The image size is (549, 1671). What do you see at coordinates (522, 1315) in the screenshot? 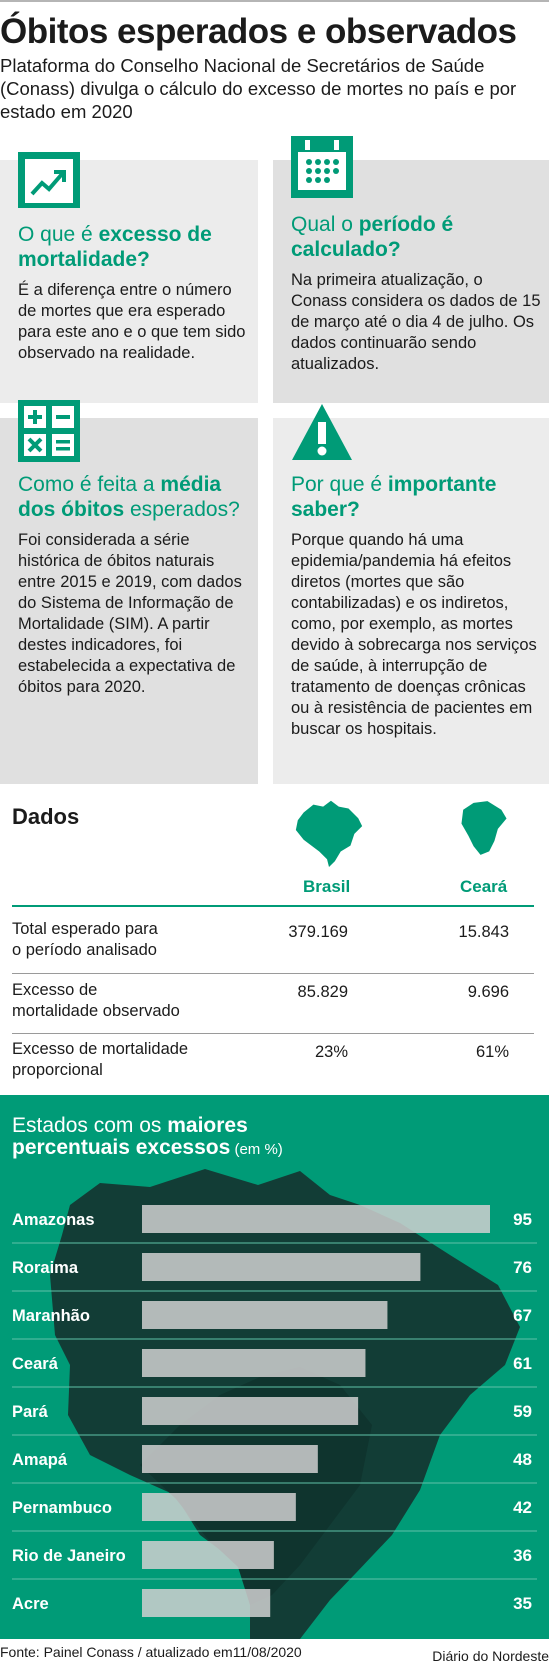
I see `value-label: 67` at bounding box center [522, 1315].